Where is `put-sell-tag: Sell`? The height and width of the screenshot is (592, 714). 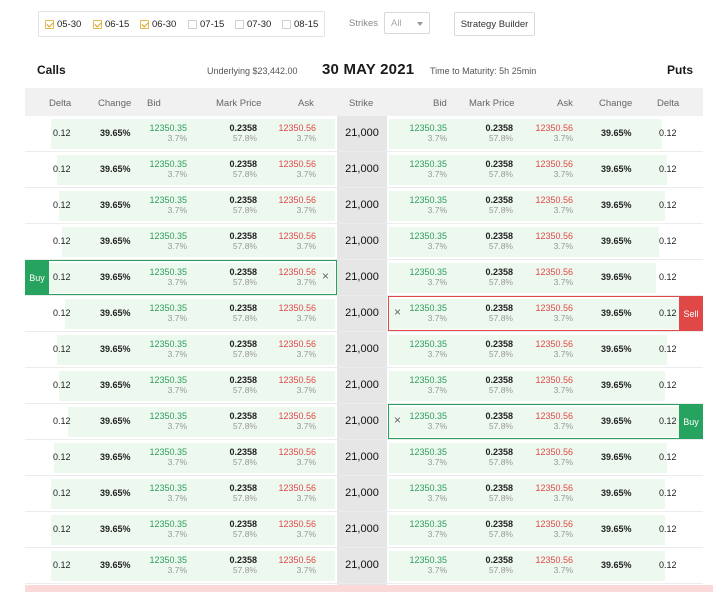
put-sell-tag: Sell is located at coordinates (691, 313).